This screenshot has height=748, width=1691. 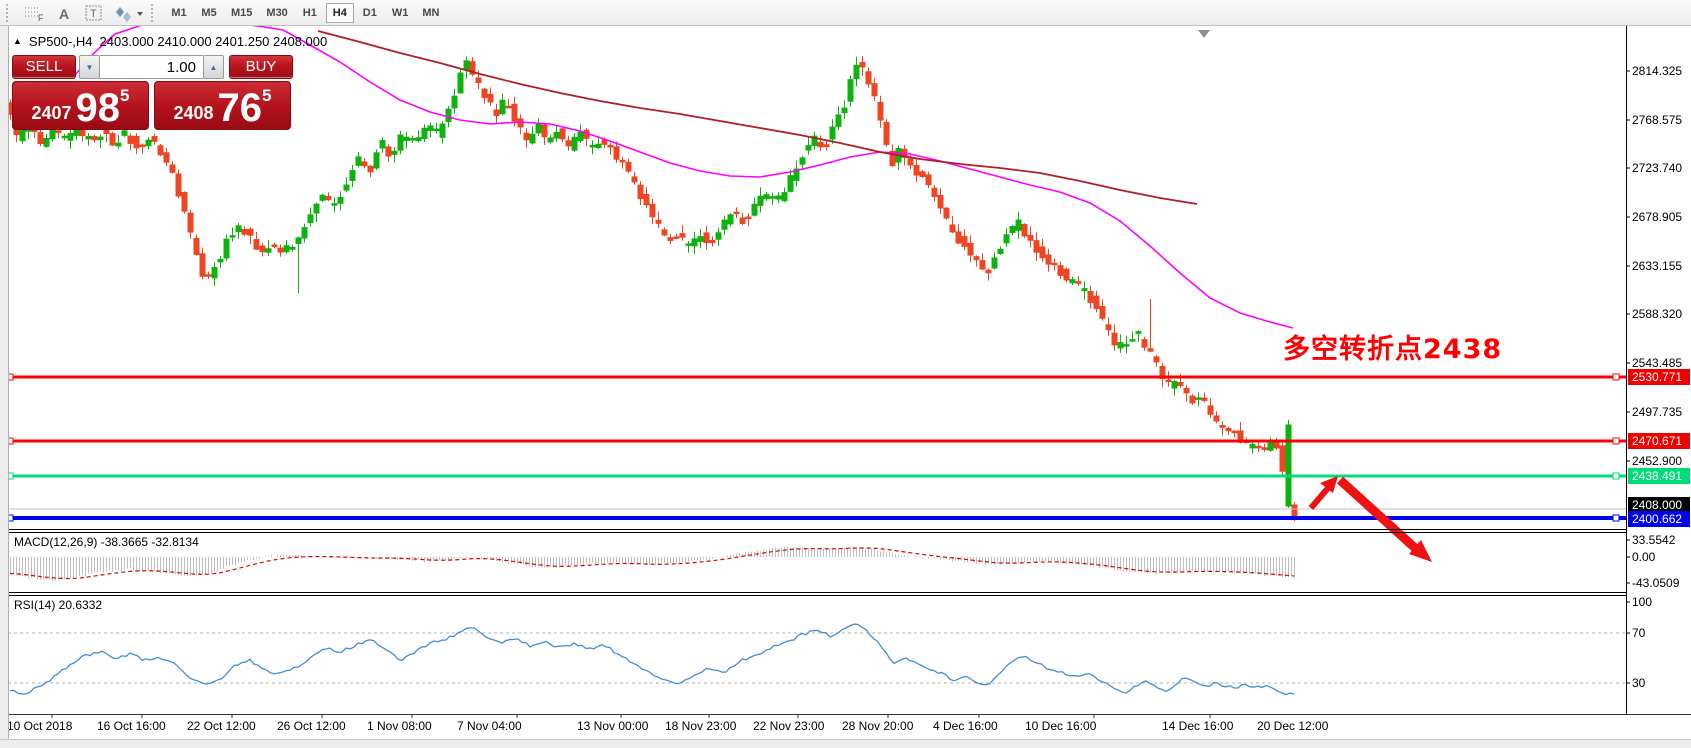 What do you see at coordinates (261, 67) in the screenshot?
I see `buy-button: BUY` at bounding box center [261, 67].